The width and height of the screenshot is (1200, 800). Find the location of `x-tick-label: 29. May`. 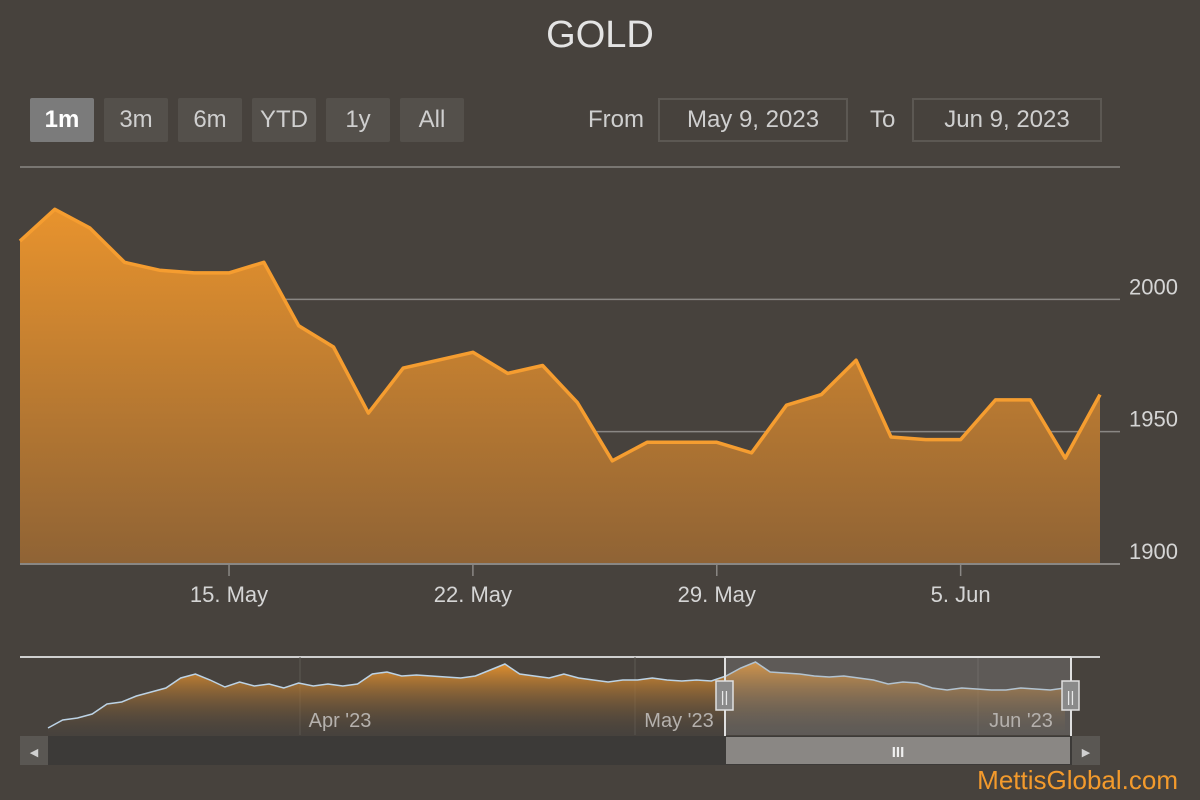

x-tick-label: 29. May is located at coordinates (717, 594).